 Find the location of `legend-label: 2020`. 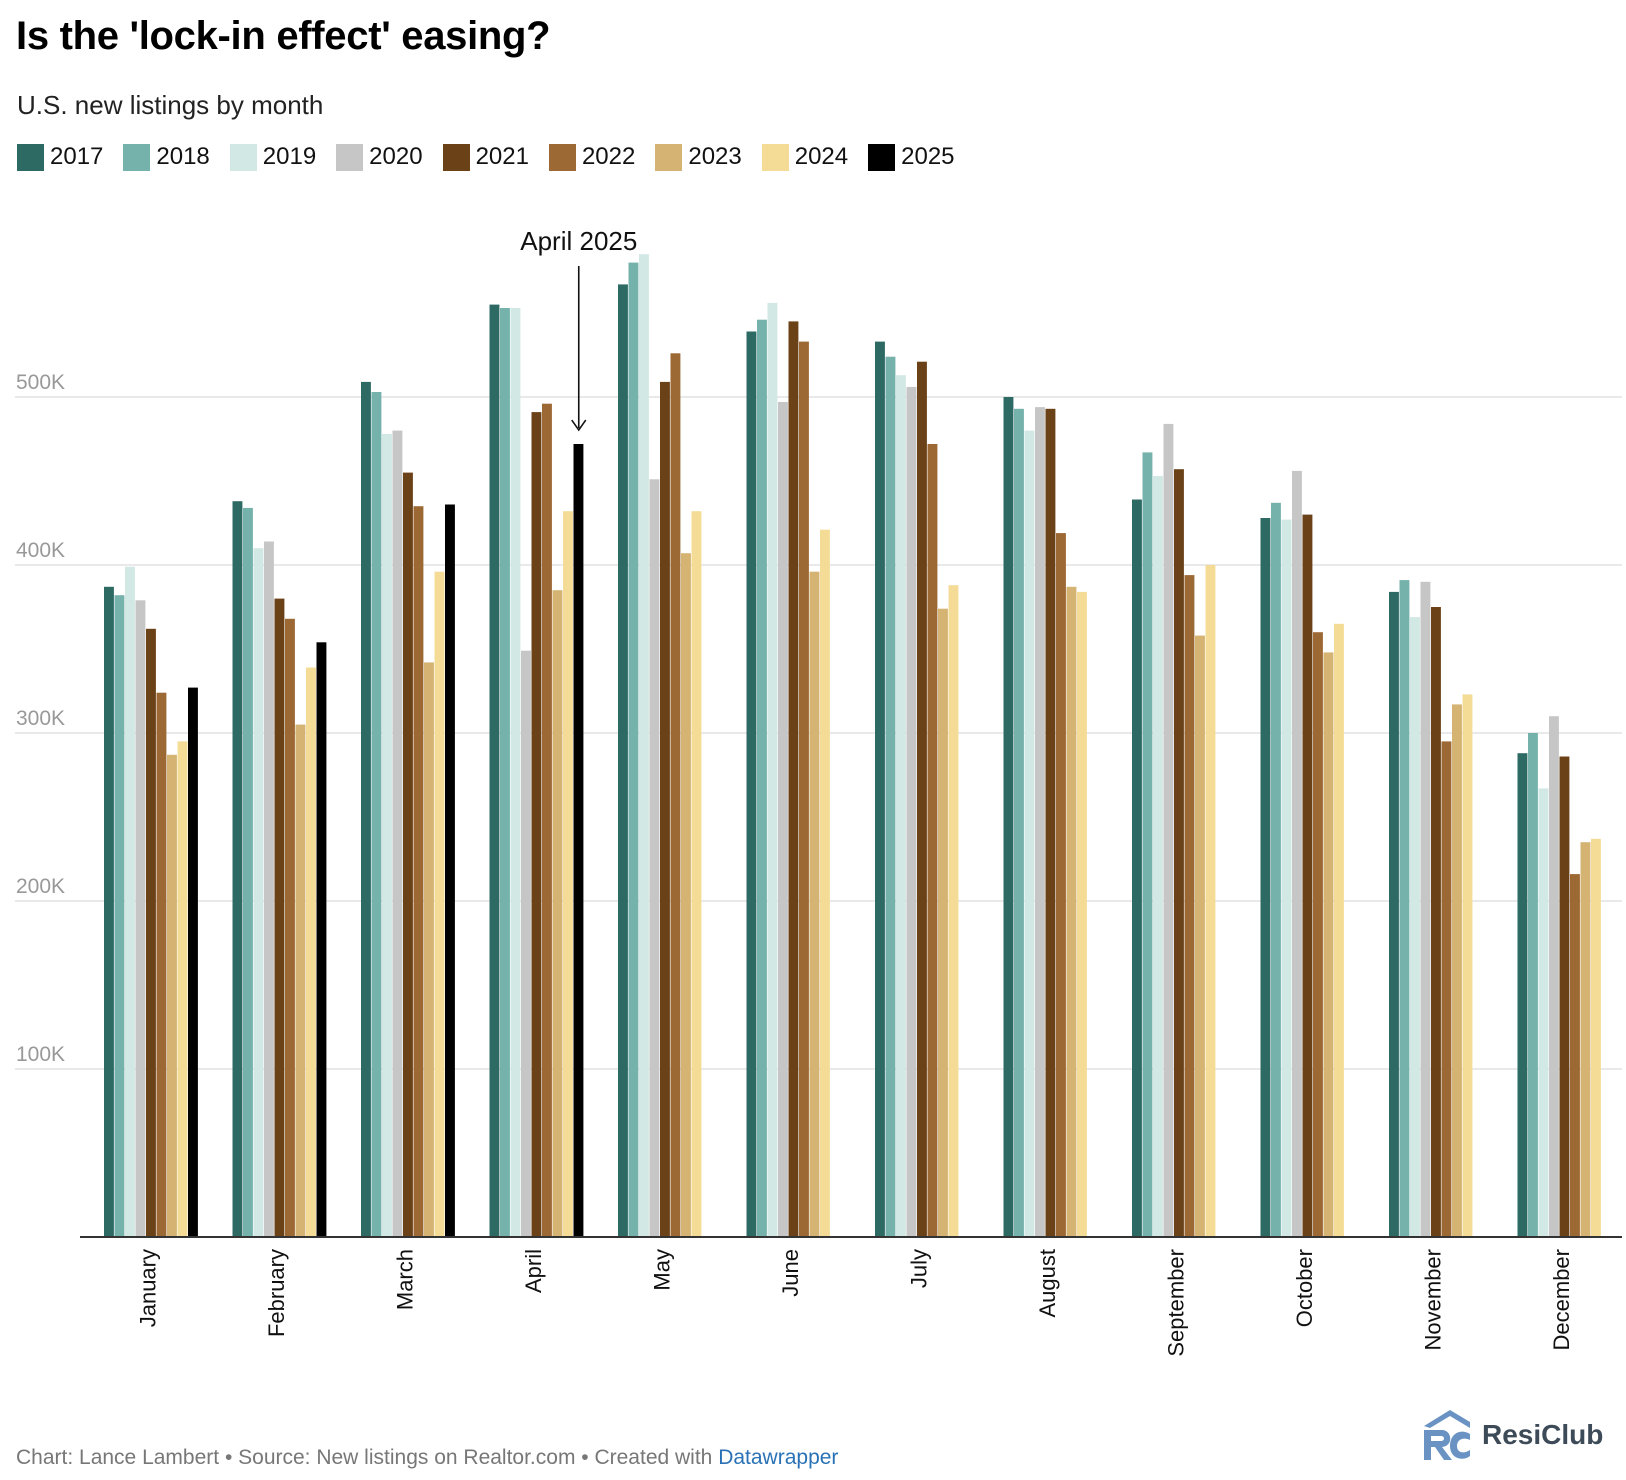

legend-label: 2020 is located at coordinates (396, 156).